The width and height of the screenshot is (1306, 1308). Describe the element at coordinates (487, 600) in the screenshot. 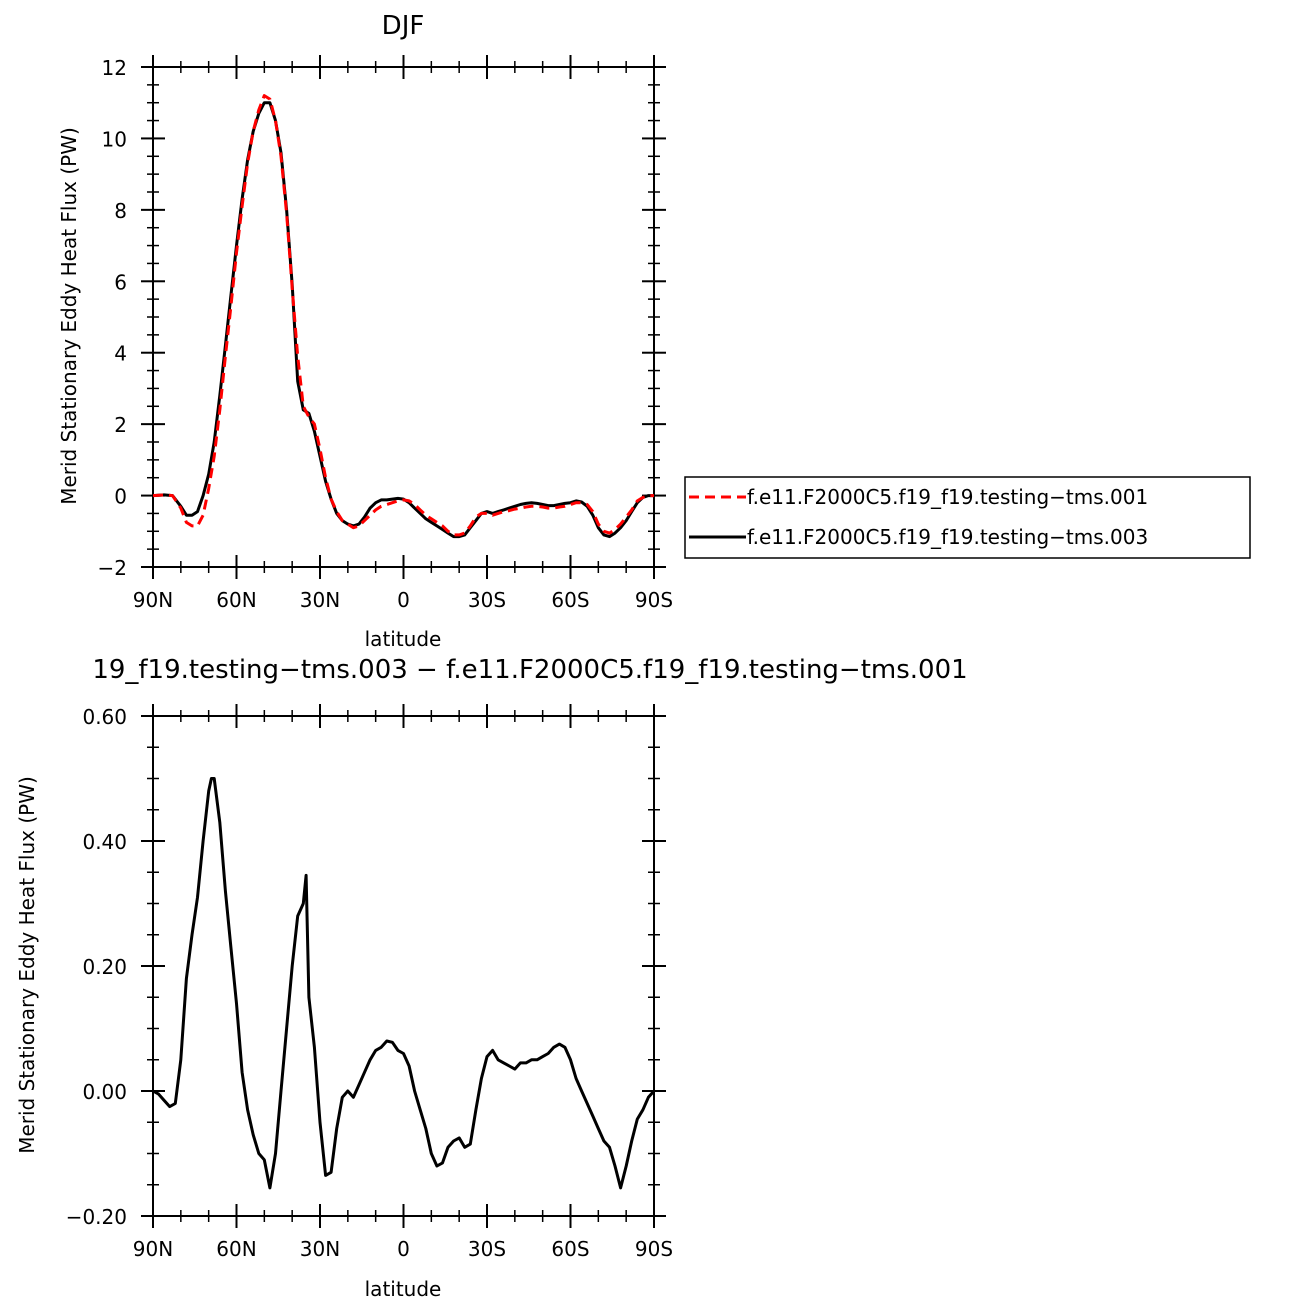

I see `top-xtick-label: 30S` at that location.